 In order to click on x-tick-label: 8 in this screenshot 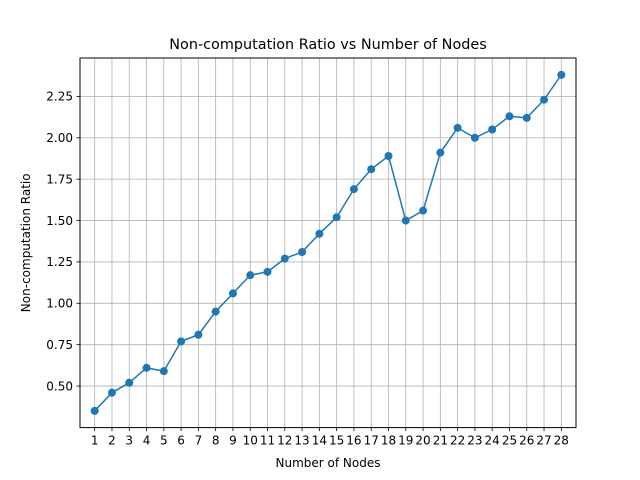, I will do `click(216, 441)`.